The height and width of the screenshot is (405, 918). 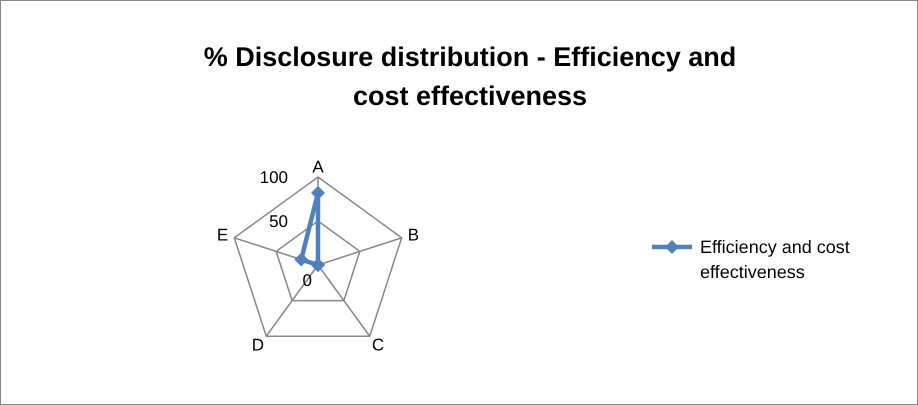 What do you see at coordinates (775, 259) in the screenshot?
I see `legend-label: Efficiency and cost effectiveness` at bounding box center [775, 259].